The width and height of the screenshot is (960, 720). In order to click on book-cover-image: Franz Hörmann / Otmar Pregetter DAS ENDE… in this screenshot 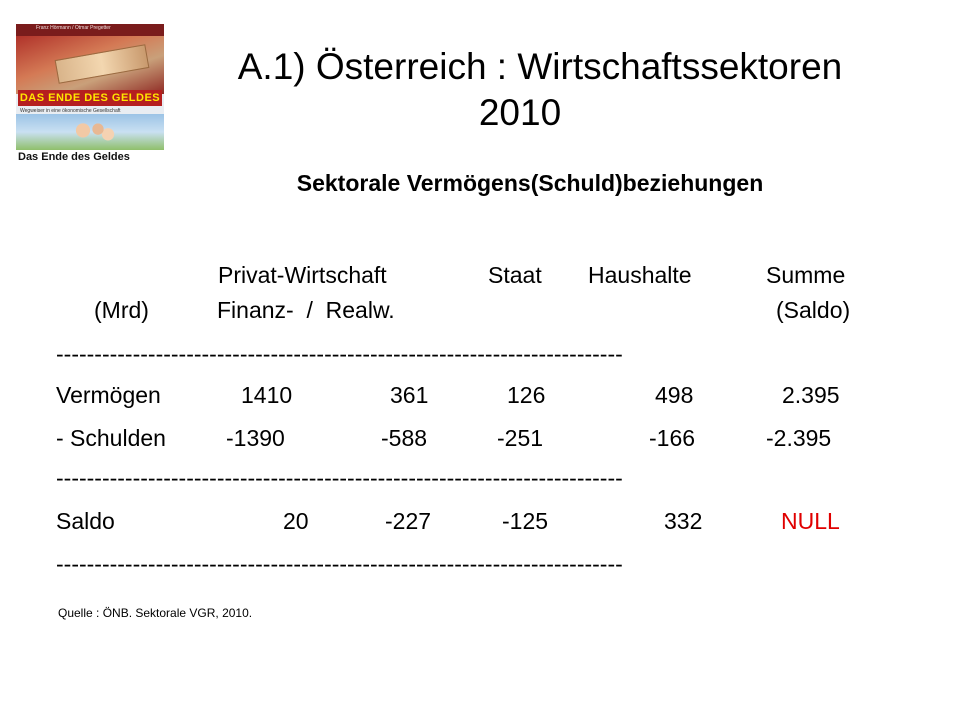, I will do `click(90, 95)`.